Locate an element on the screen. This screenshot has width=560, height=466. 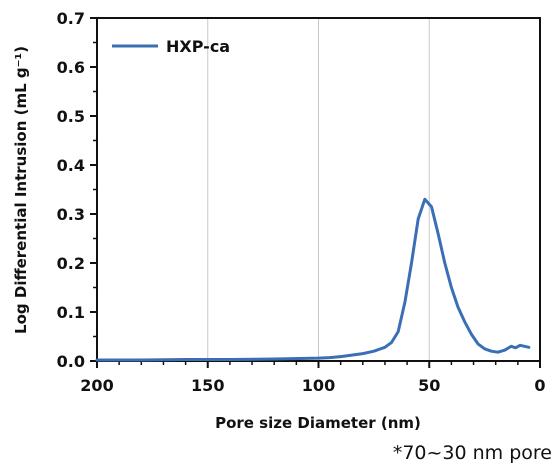
x-tick-label: 100 is located at coordinates (318, 385).